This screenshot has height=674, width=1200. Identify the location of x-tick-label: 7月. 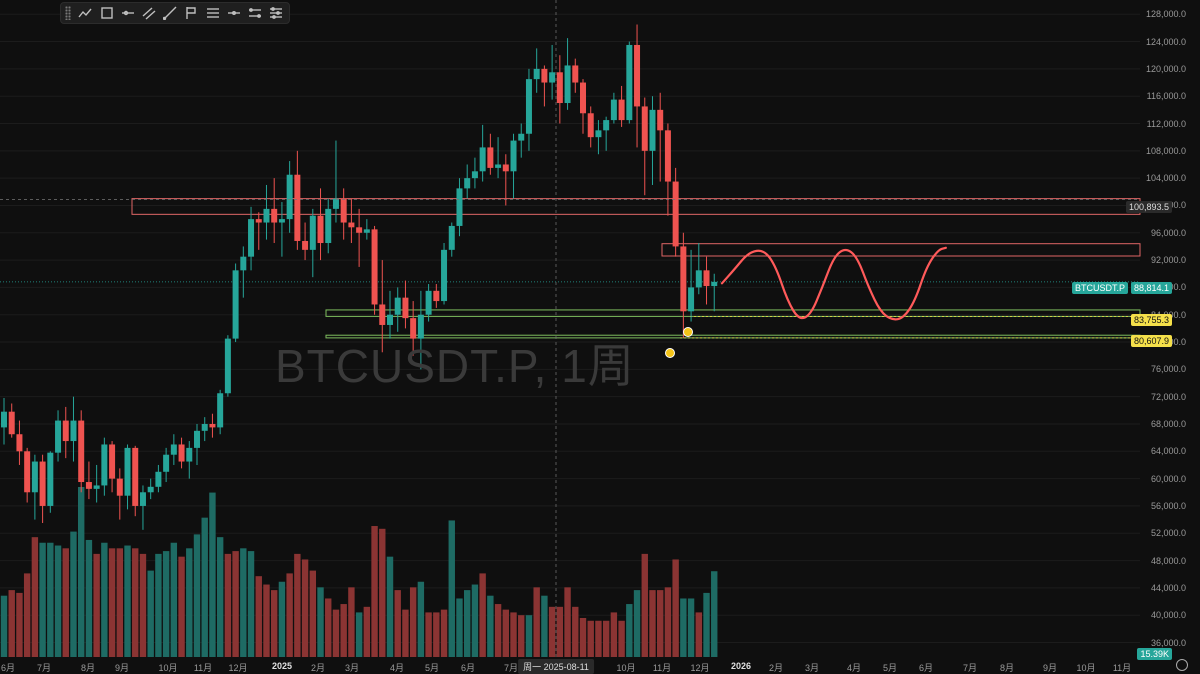
(970, 668).